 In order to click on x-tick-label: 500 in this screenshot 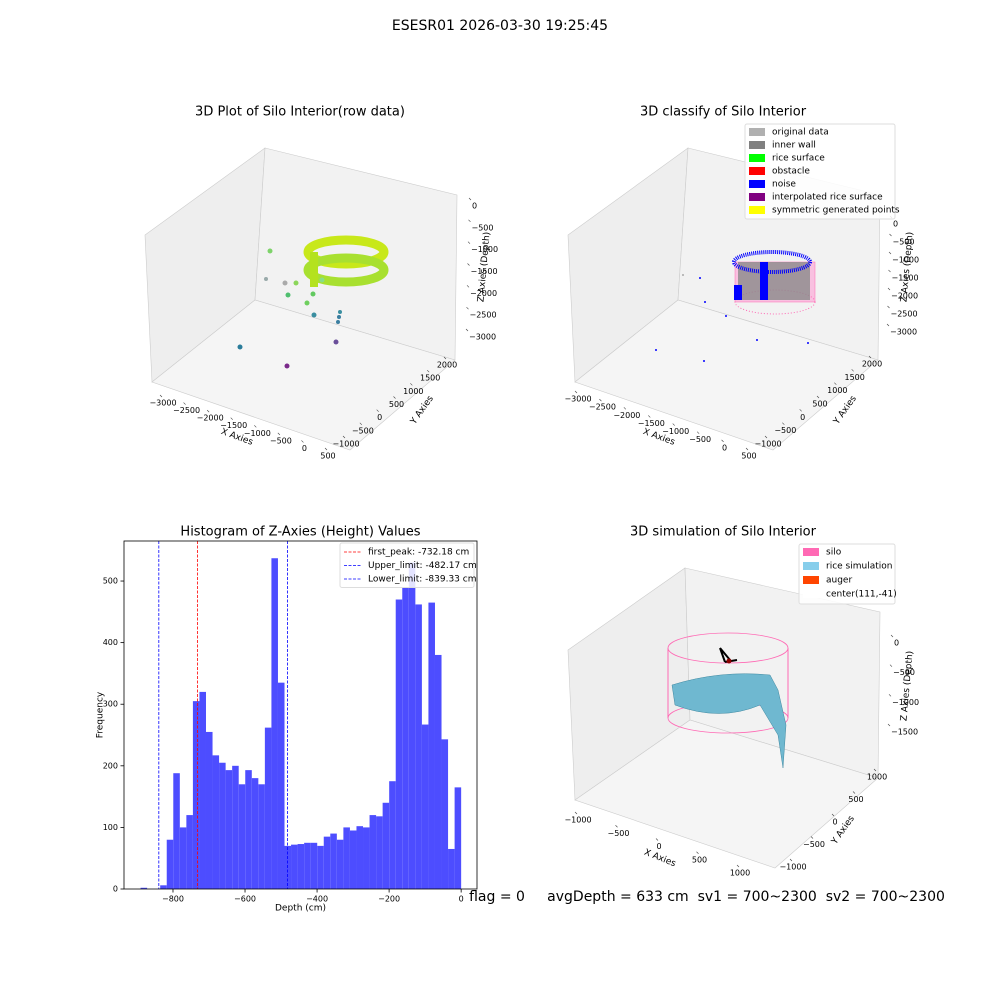, I will do `click(327, 456)`.